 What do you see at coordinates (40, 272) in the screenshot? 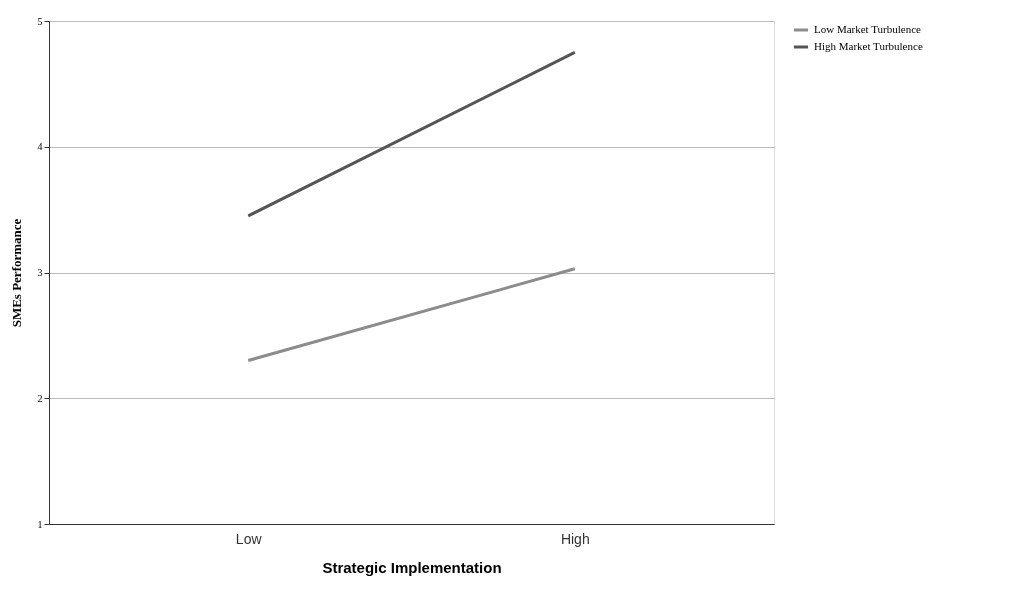
I see `y-tick-label: 3` at bounding box center [40, 272].